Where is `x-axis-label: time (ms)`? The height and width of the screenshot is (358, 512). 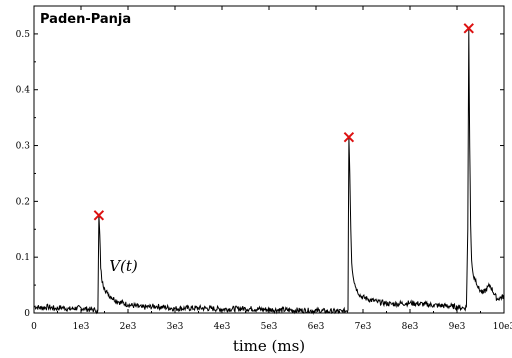 x-axis-label: time (ms) is located at coordinates (269, 346).